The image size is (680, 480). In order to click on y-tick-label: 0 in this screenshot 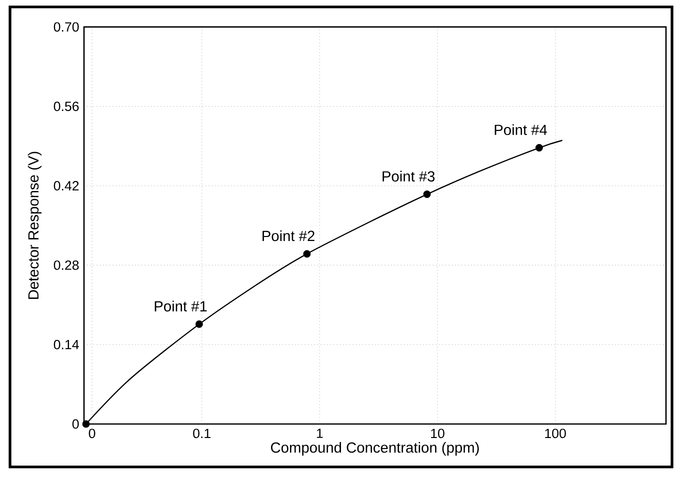, I will do `click(75, 424)`.